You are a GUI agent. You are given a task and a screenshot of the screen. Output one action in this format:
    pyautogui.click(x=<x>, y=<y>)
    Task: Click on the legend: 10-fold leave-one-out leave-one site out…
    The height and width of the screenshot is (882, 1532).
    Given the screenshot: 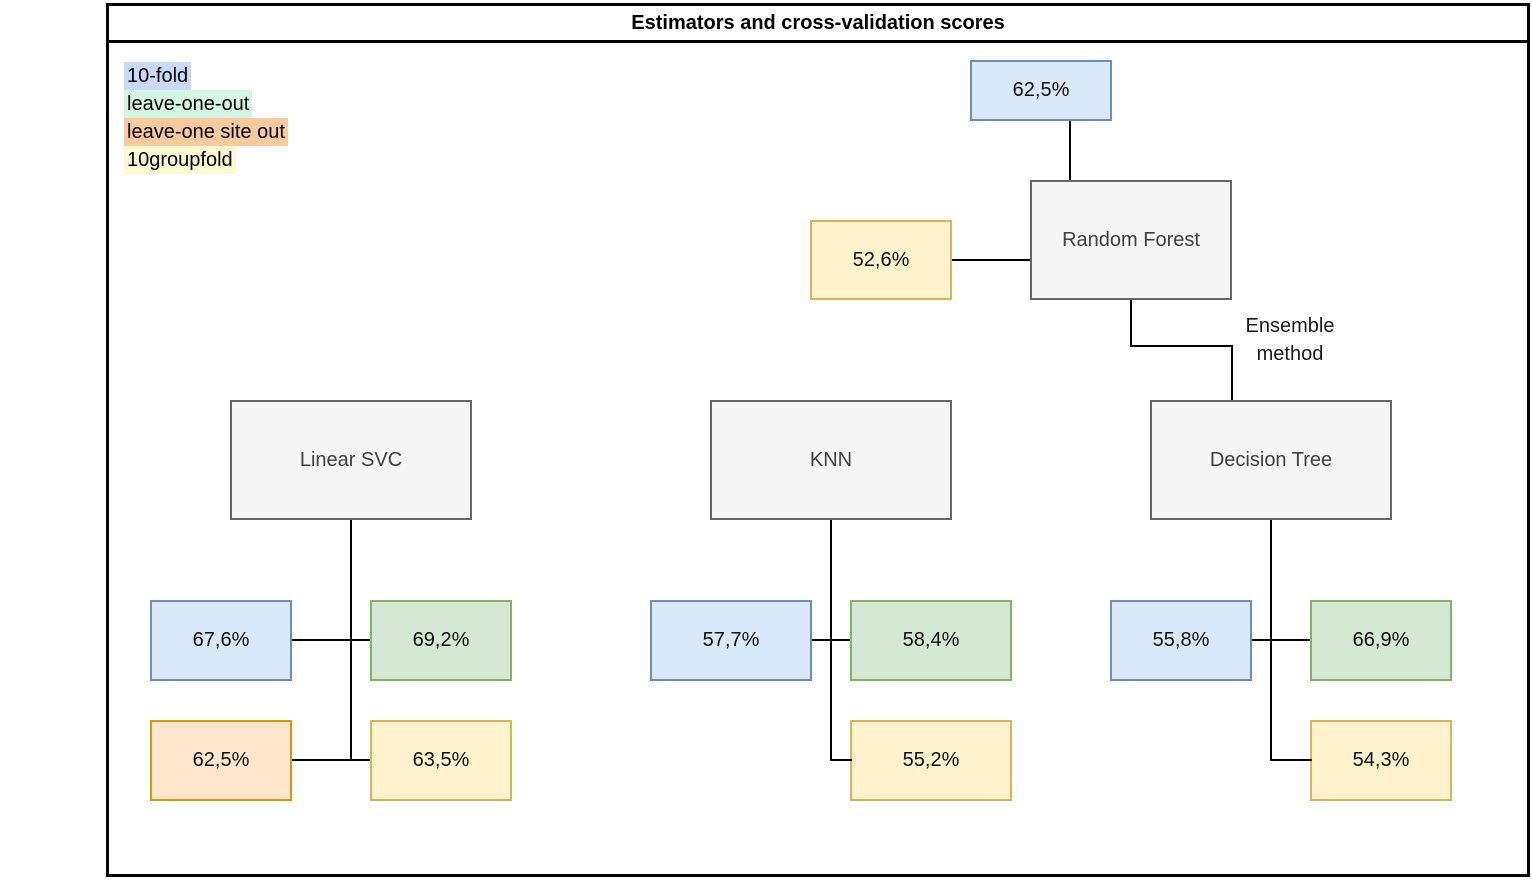 What is the action you would take?
    pyautogui.click(x=206, y=118)
    